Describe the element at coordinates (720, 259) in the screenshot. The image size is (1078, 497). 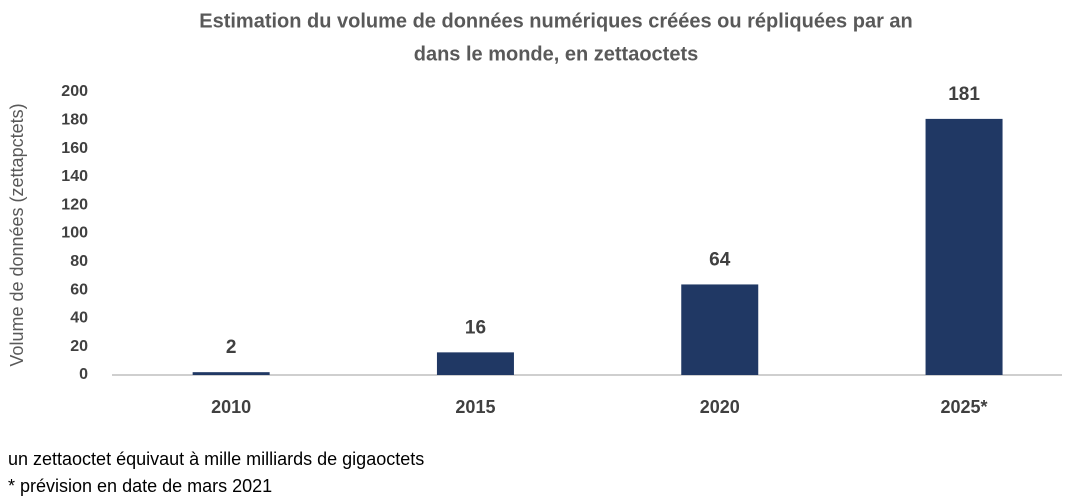
I see `data-label: 64` at that location.